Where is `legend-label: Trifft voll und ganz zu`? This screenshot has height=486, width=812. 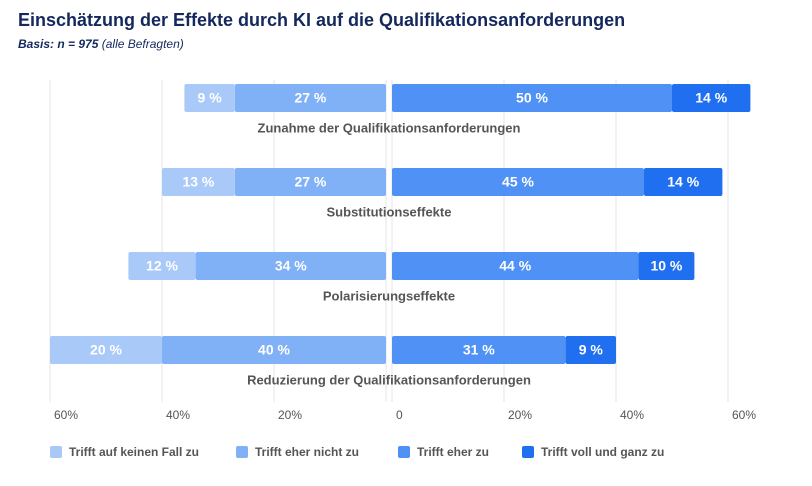 legend-label: Trifft voll und ganz zu is located at coordinates (602, 452).